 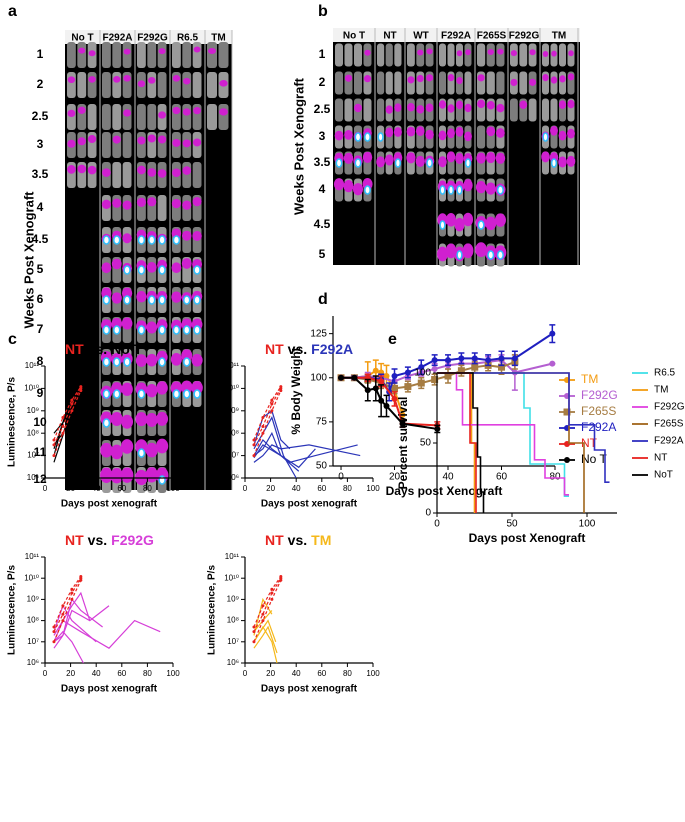 I want to click on y-tick-label: 10⁹, so click(x=233, y=410).